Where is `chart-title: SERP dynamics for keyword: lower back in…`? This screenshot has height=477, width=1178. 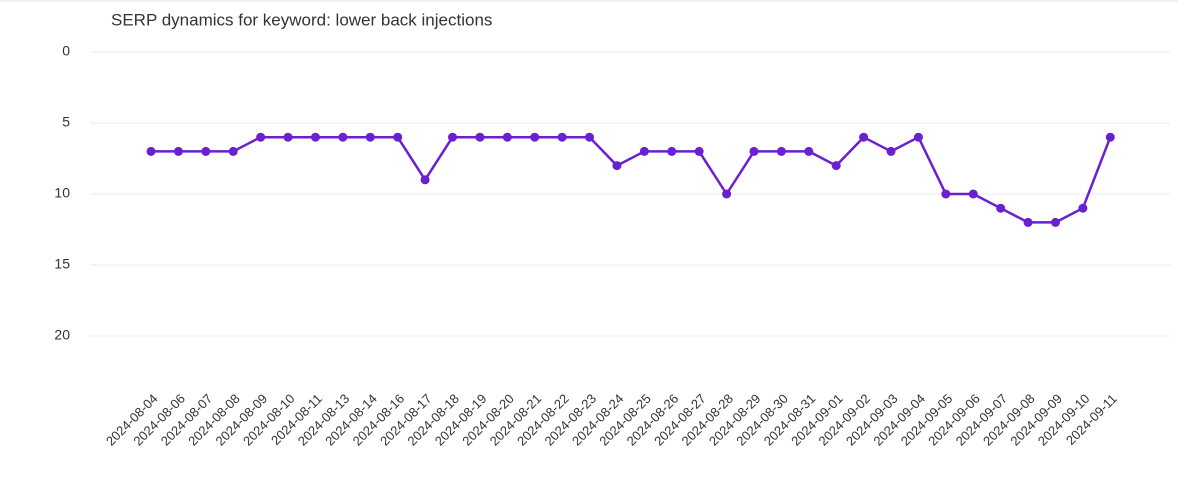 chart-title: SERP dynamics for keyword: lower back in… is located at coordinates (301, 19).